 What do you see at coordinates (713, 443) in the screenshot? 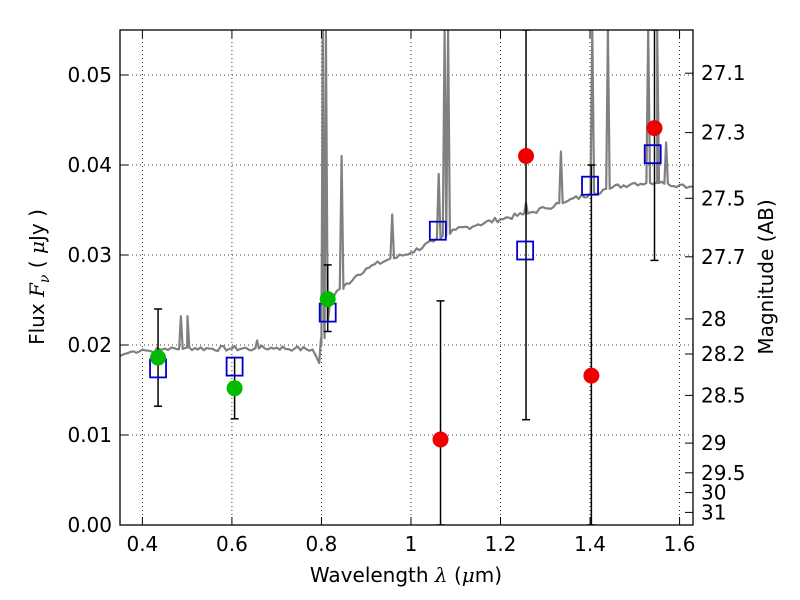
I see `y-right-tick-label: 29` at bounding box center [713, 443].